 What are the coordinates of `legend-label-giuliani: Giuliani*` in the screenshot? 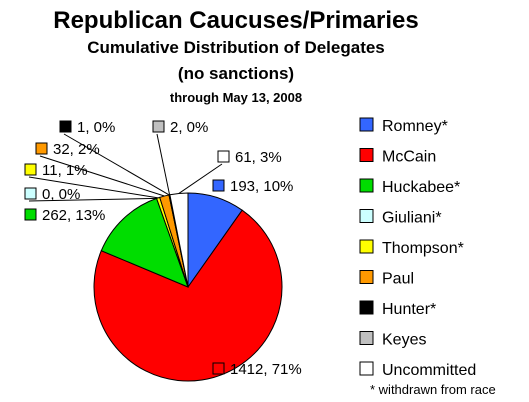 It's located at (412, 218).